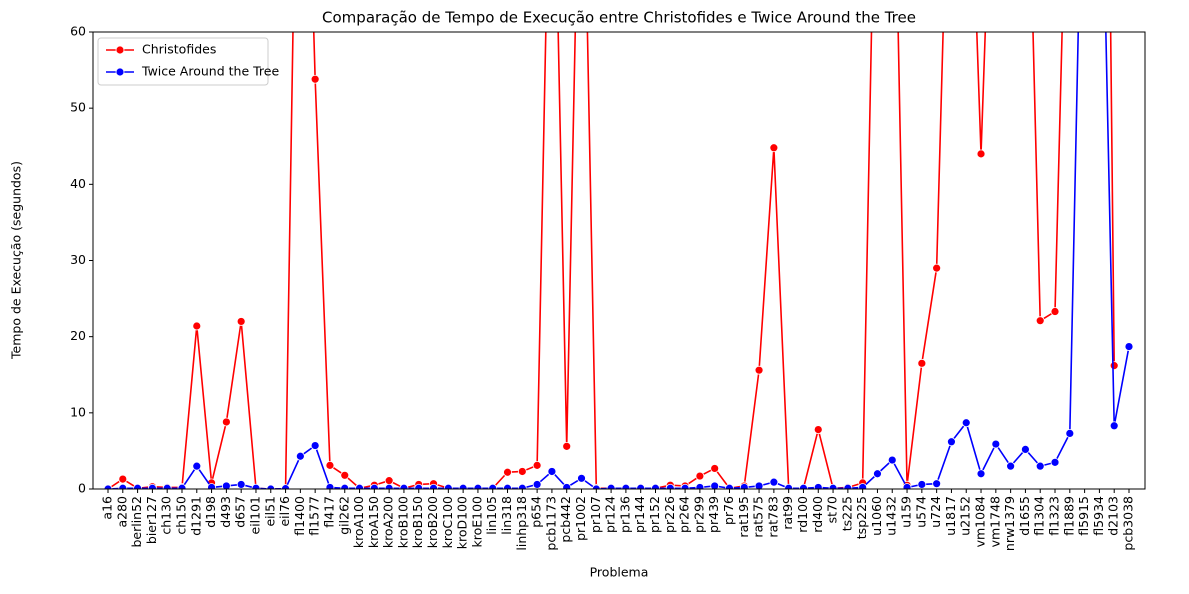  Describe the element at coordinates (684, 514) in the screenshot. I see `x-tick-label: pr264` at that location.